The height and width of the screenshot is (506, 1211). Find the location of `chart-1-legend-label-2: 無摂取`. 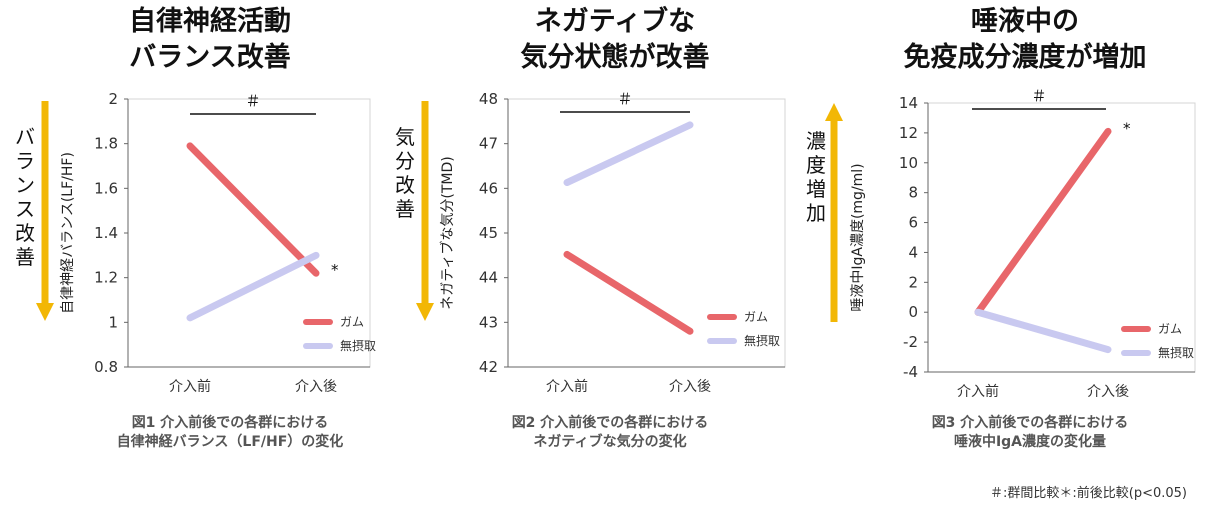

chart-1-legend-label-2: 無摂取 is located at coordinates (358, 345).